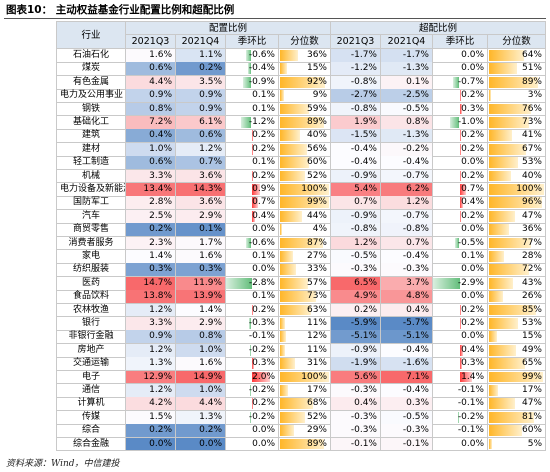 The width and height of the screenshot is (550, 472). What do you see at coordinates (531, 175) in the screenshot?
I see `value: 40%` at bounding box center [531, 175].